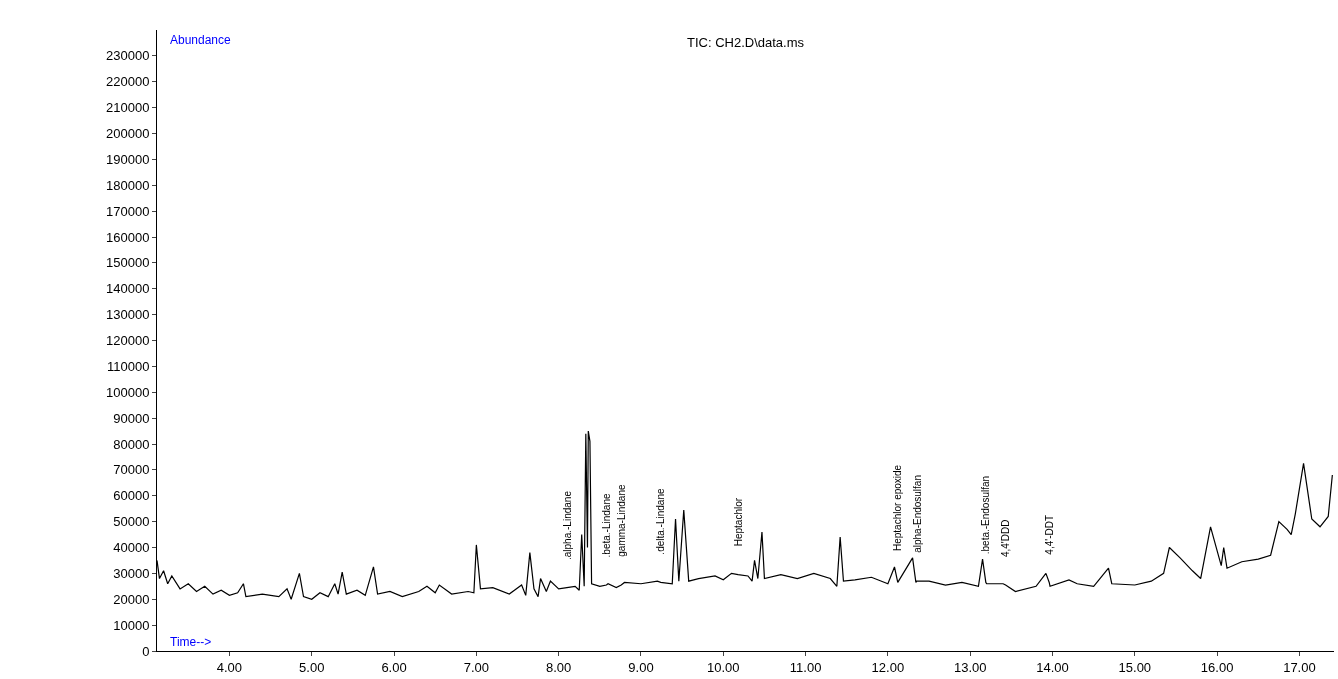 Image resolution: width=1338 pixels, height=679 pixels. I want to click on y-tick-label: 210000, so click(128, 108).